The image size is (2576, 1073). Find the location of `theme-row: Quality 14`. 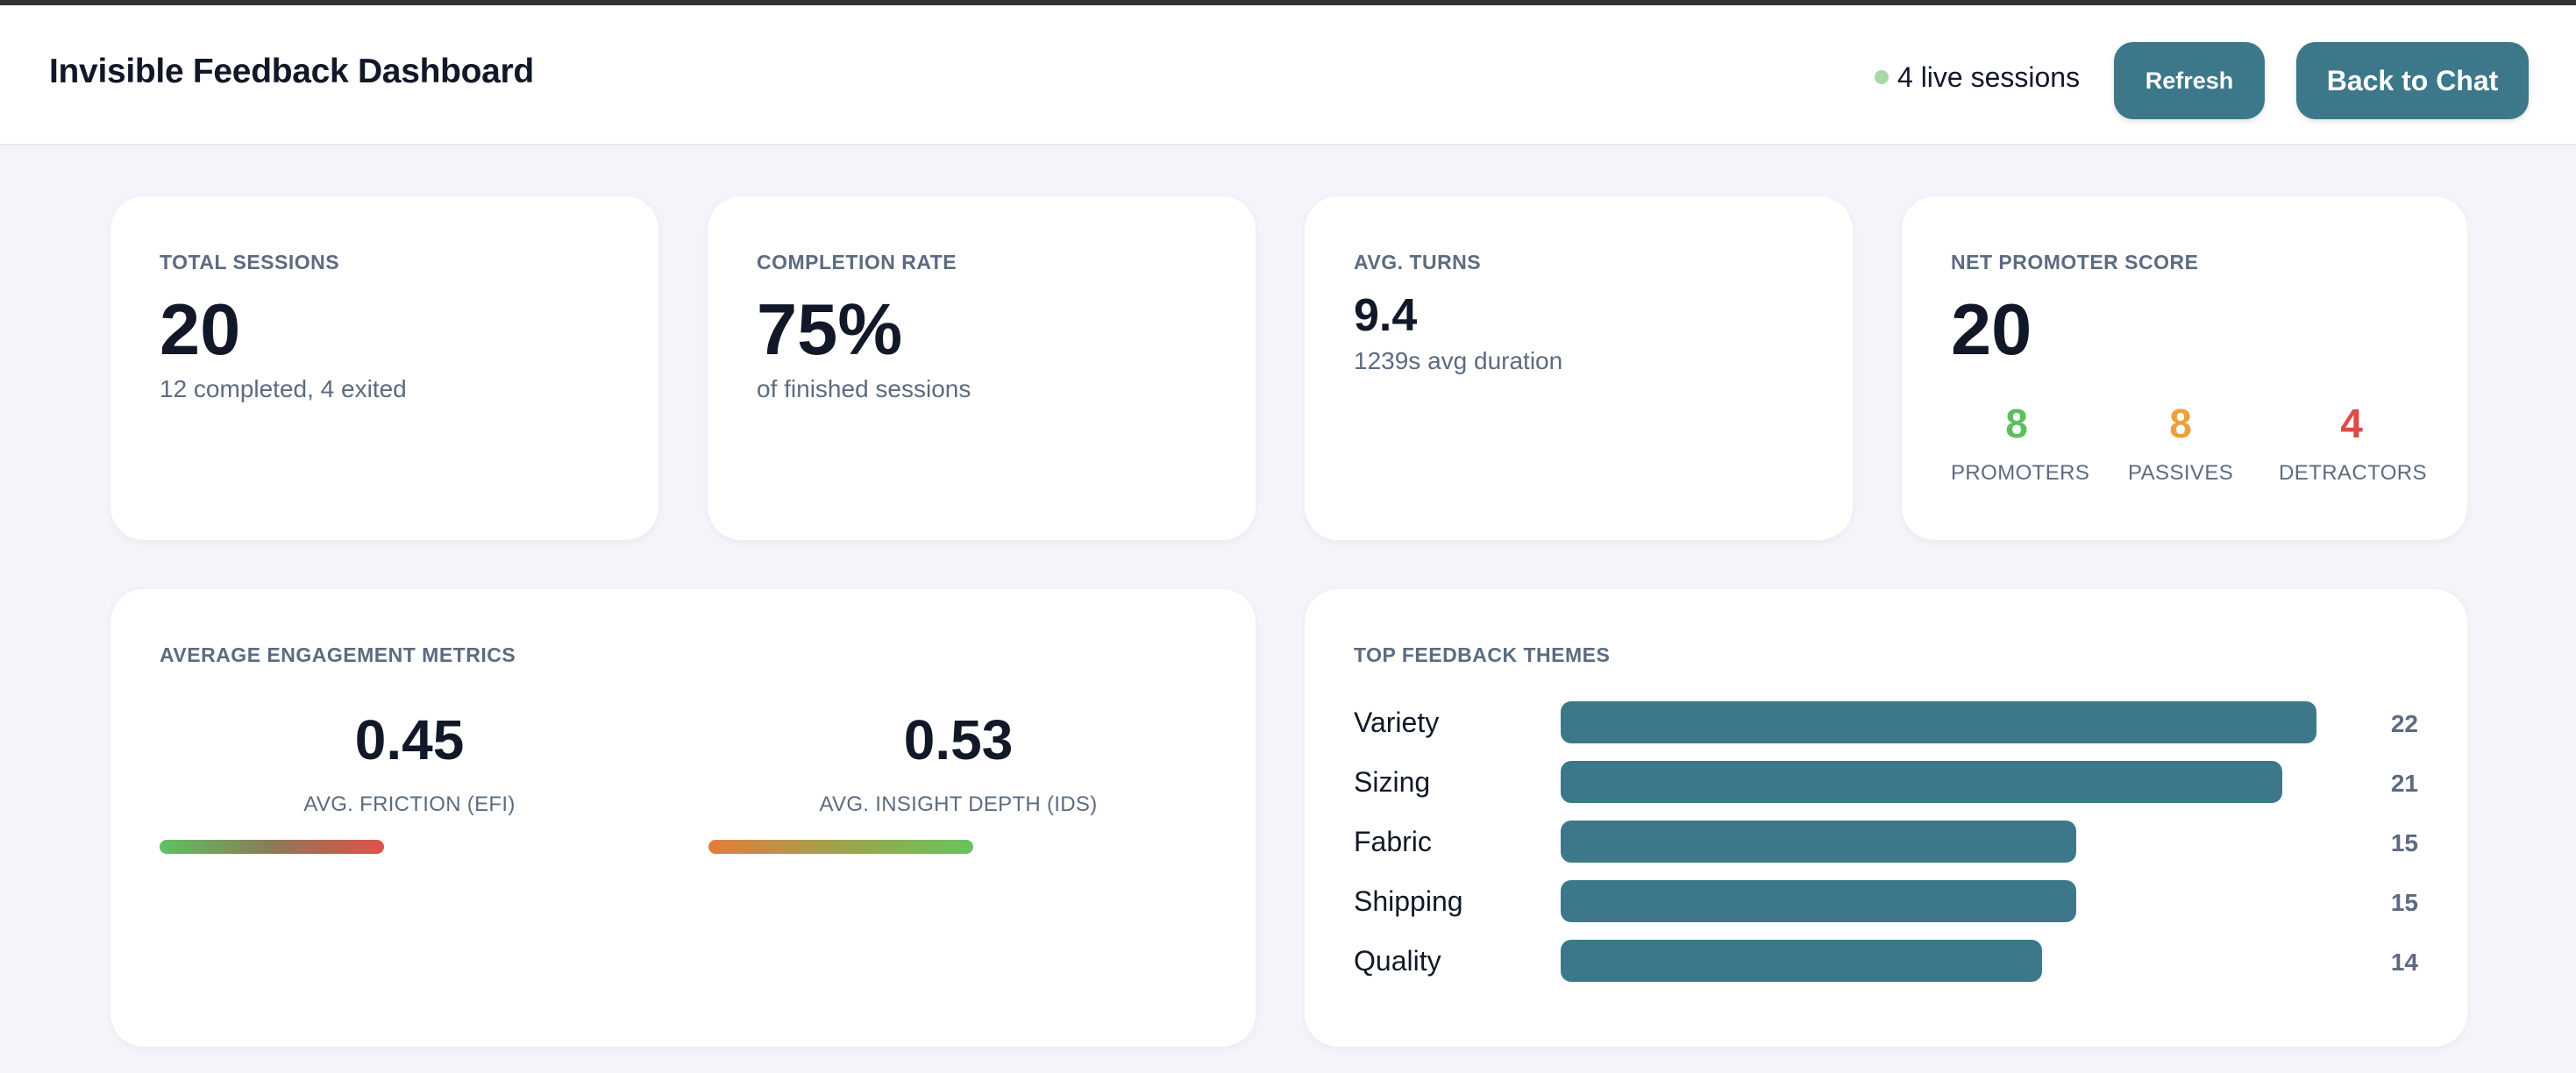

theme-row: Quality 14 is located at coordinates (1886, 961).